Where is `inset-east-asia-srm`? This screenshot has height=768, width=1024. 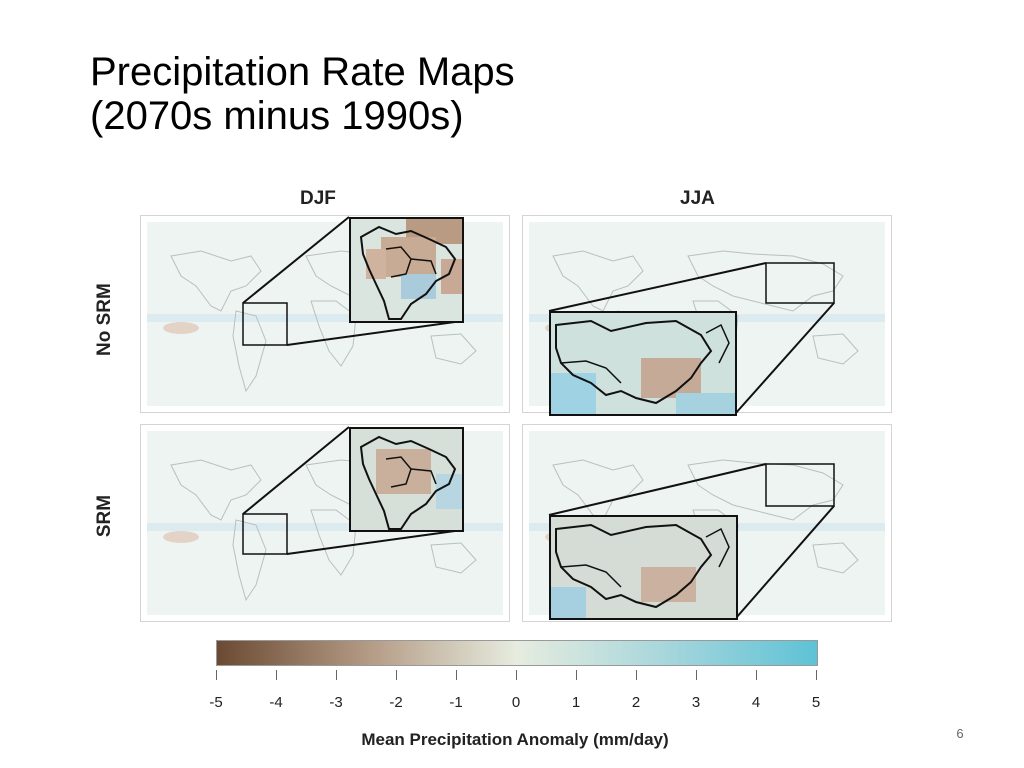 inset-east-asia-srm is located at coordinates (643, 567).